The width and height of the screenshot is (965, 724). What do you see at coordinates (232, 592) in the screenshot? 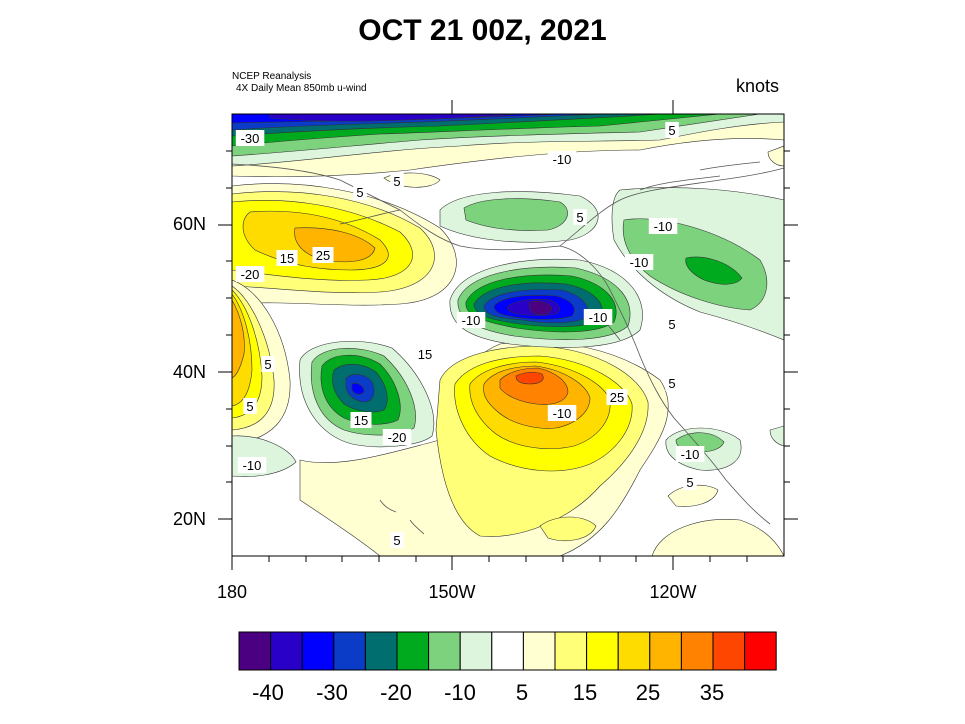
I see `lon-label-180: 180` at bounding box center [232, 592].